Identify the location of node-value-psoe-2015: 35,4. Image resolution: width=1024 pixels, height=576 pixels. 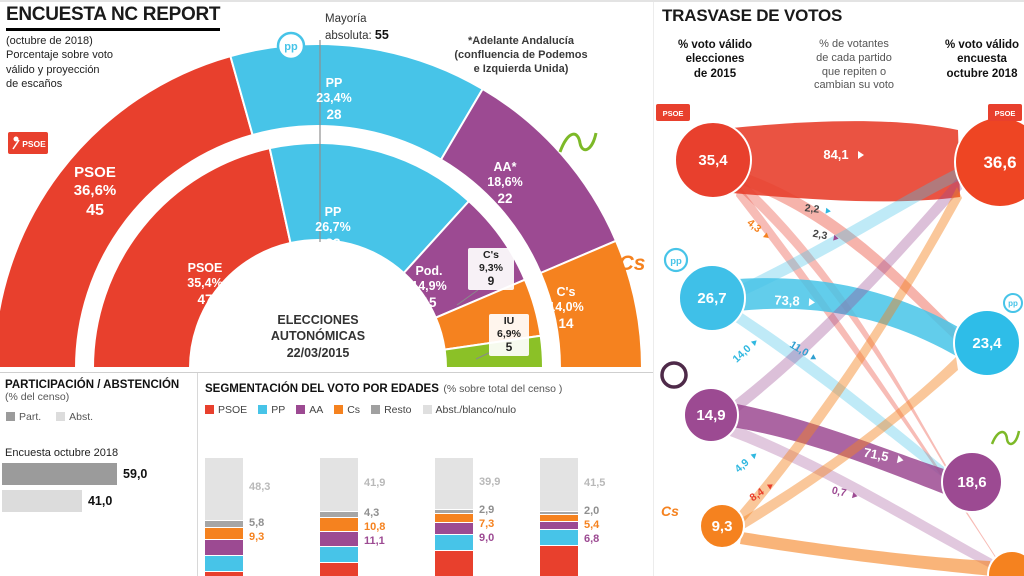
(713, 160).